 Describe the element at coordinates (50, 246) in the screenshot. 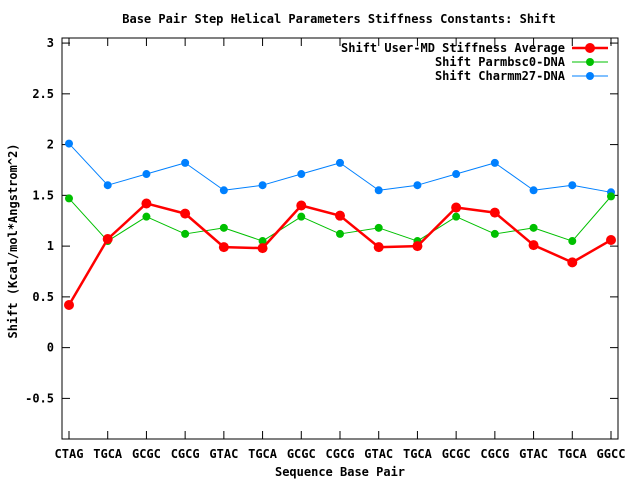

I see `y-tick-label: 1` at that location.